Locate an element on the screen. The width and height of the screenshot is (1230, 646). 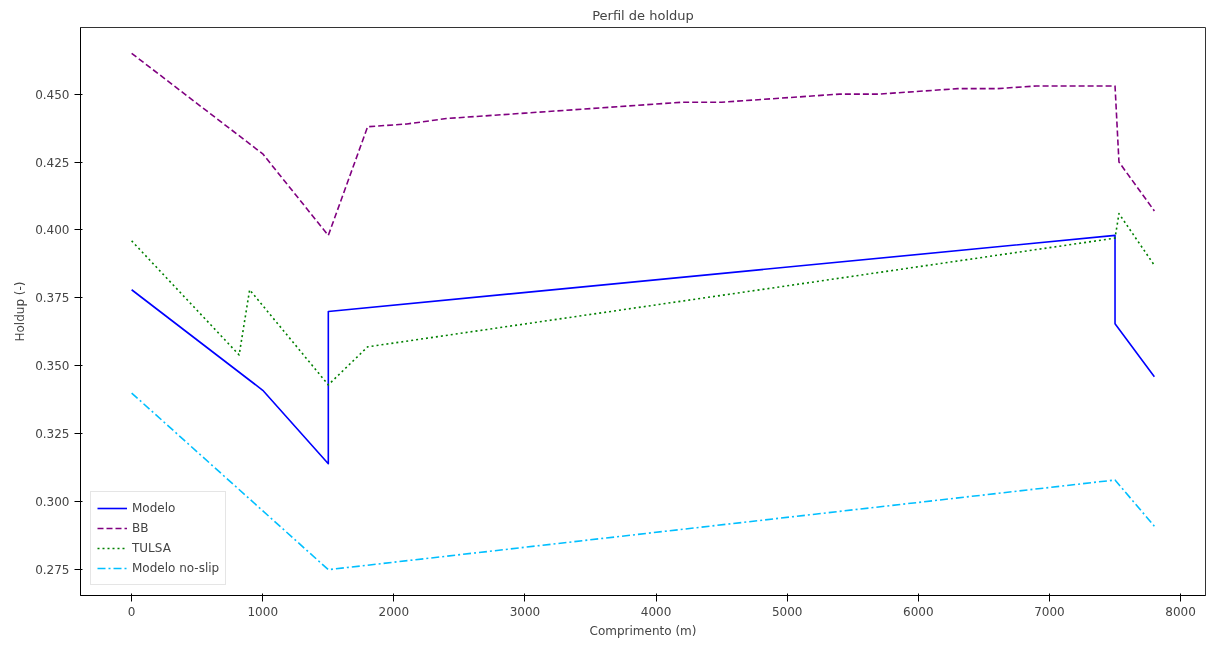
y-tick-label: 0.375 is located at coordinates (52, 298).